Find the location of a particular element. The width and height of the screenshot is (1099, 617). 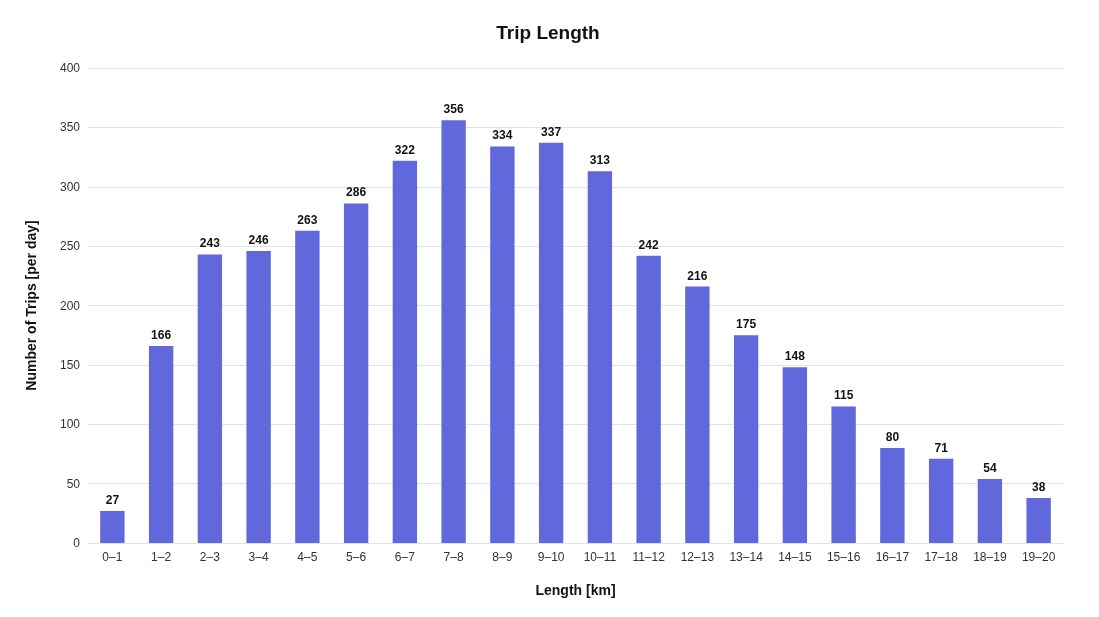

y-tick-label: 250 is located at coordinates (70, 246).